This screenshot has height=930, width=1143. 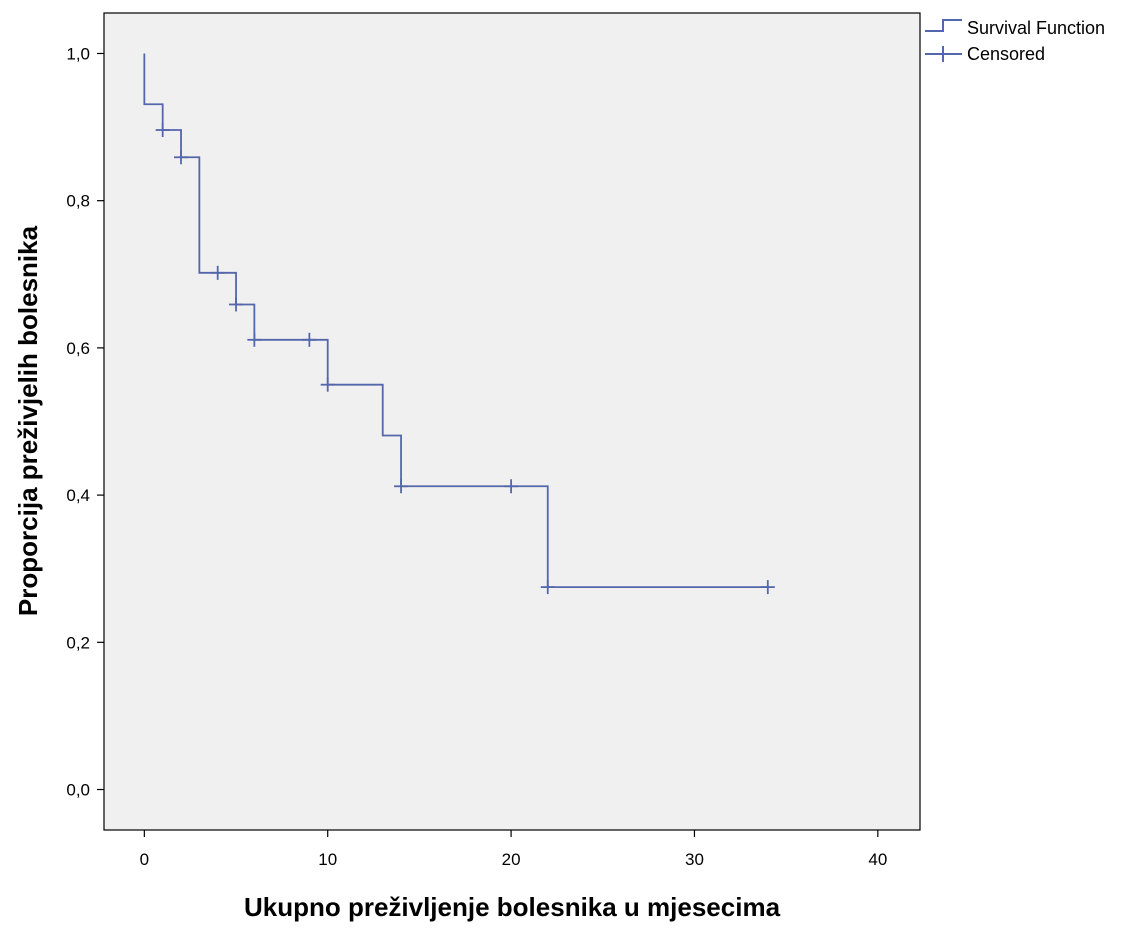 What do you see at coordinates (943, 25) in the screenshot?
I see `legend-survival-function-symbol` at bounding box center [943, 25].